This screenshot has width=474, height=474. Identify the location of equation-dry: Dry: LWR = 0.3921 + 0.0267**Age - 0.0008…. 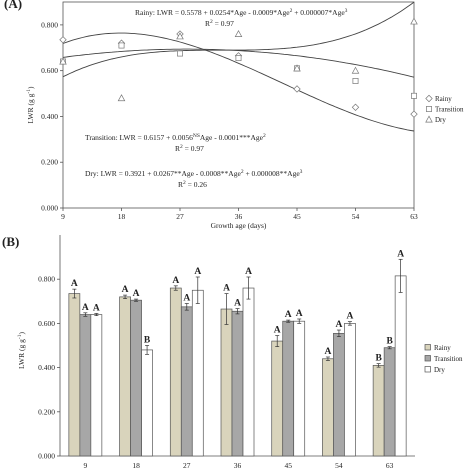
(194, 173).